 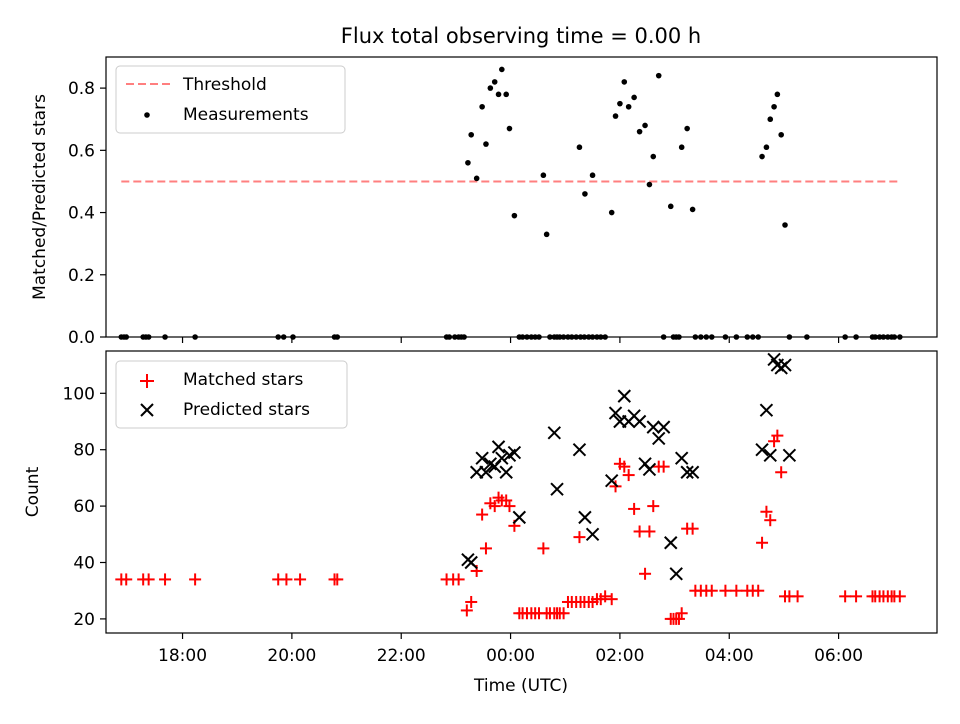 I want to click on bottom-x-tick-label: 02:00, so click(x=619, y=656).